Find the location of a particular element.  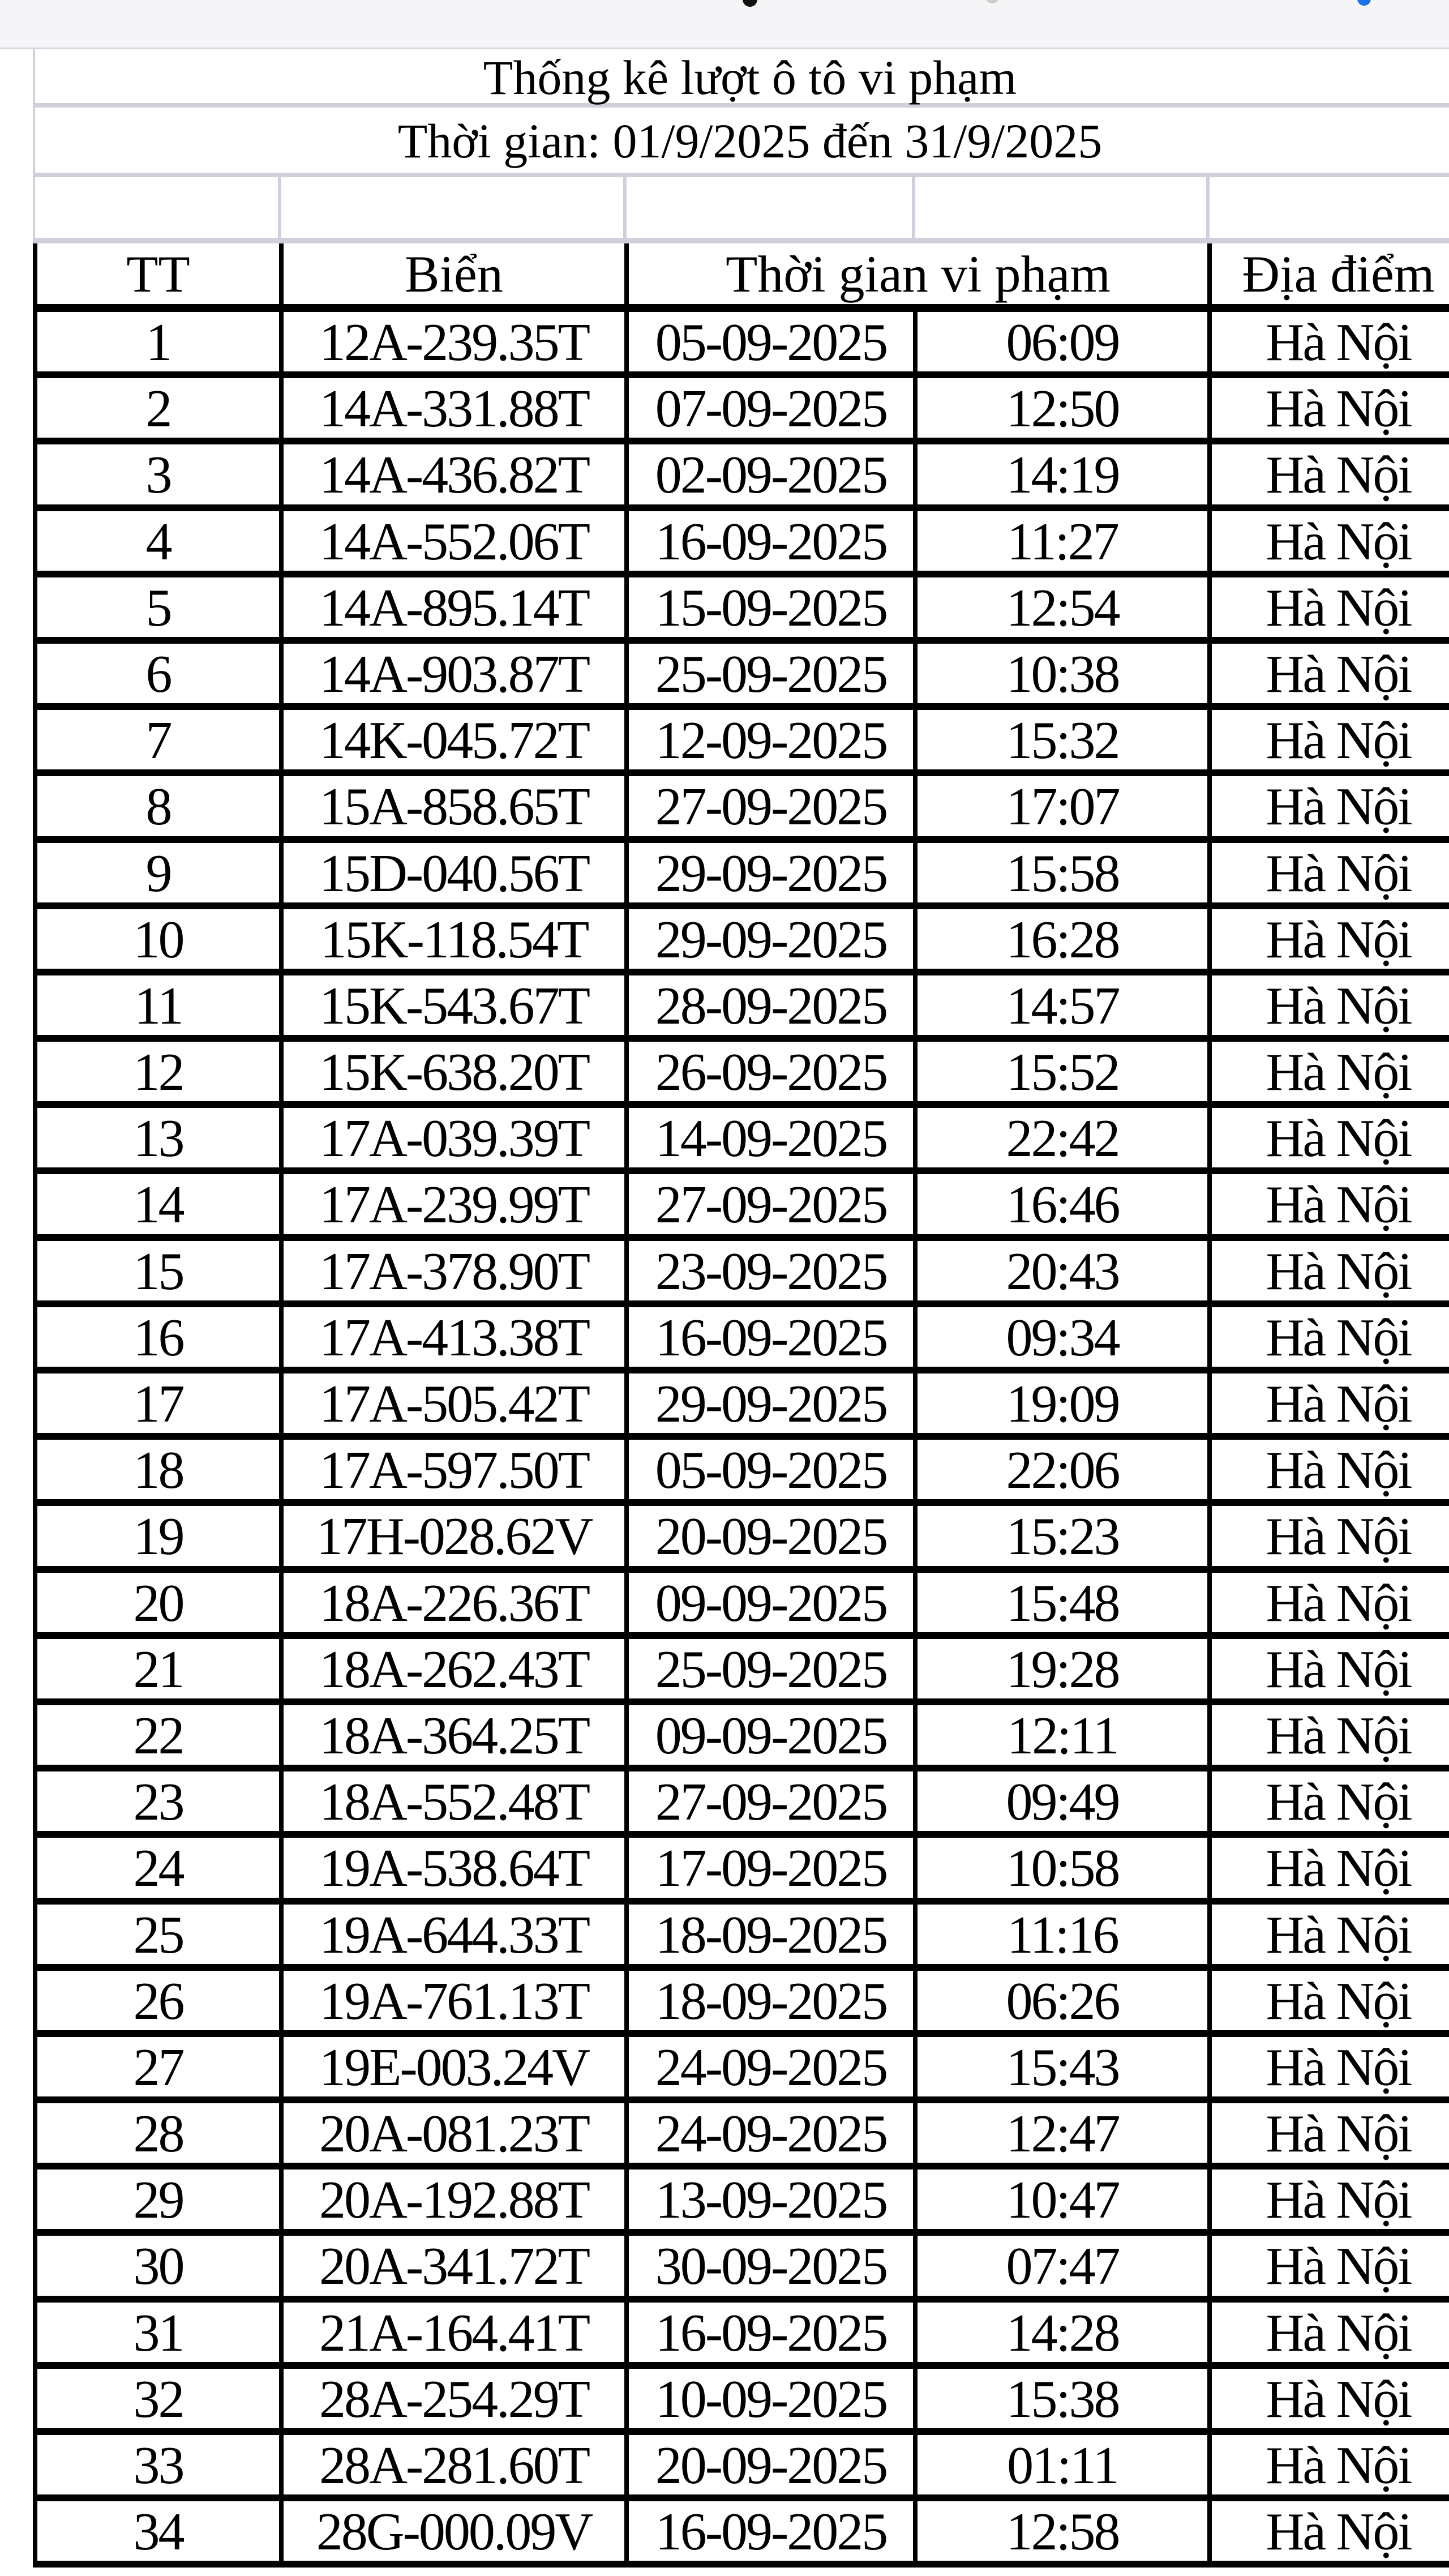

cell-tt: 25 is located at coordinates (160, 1935).